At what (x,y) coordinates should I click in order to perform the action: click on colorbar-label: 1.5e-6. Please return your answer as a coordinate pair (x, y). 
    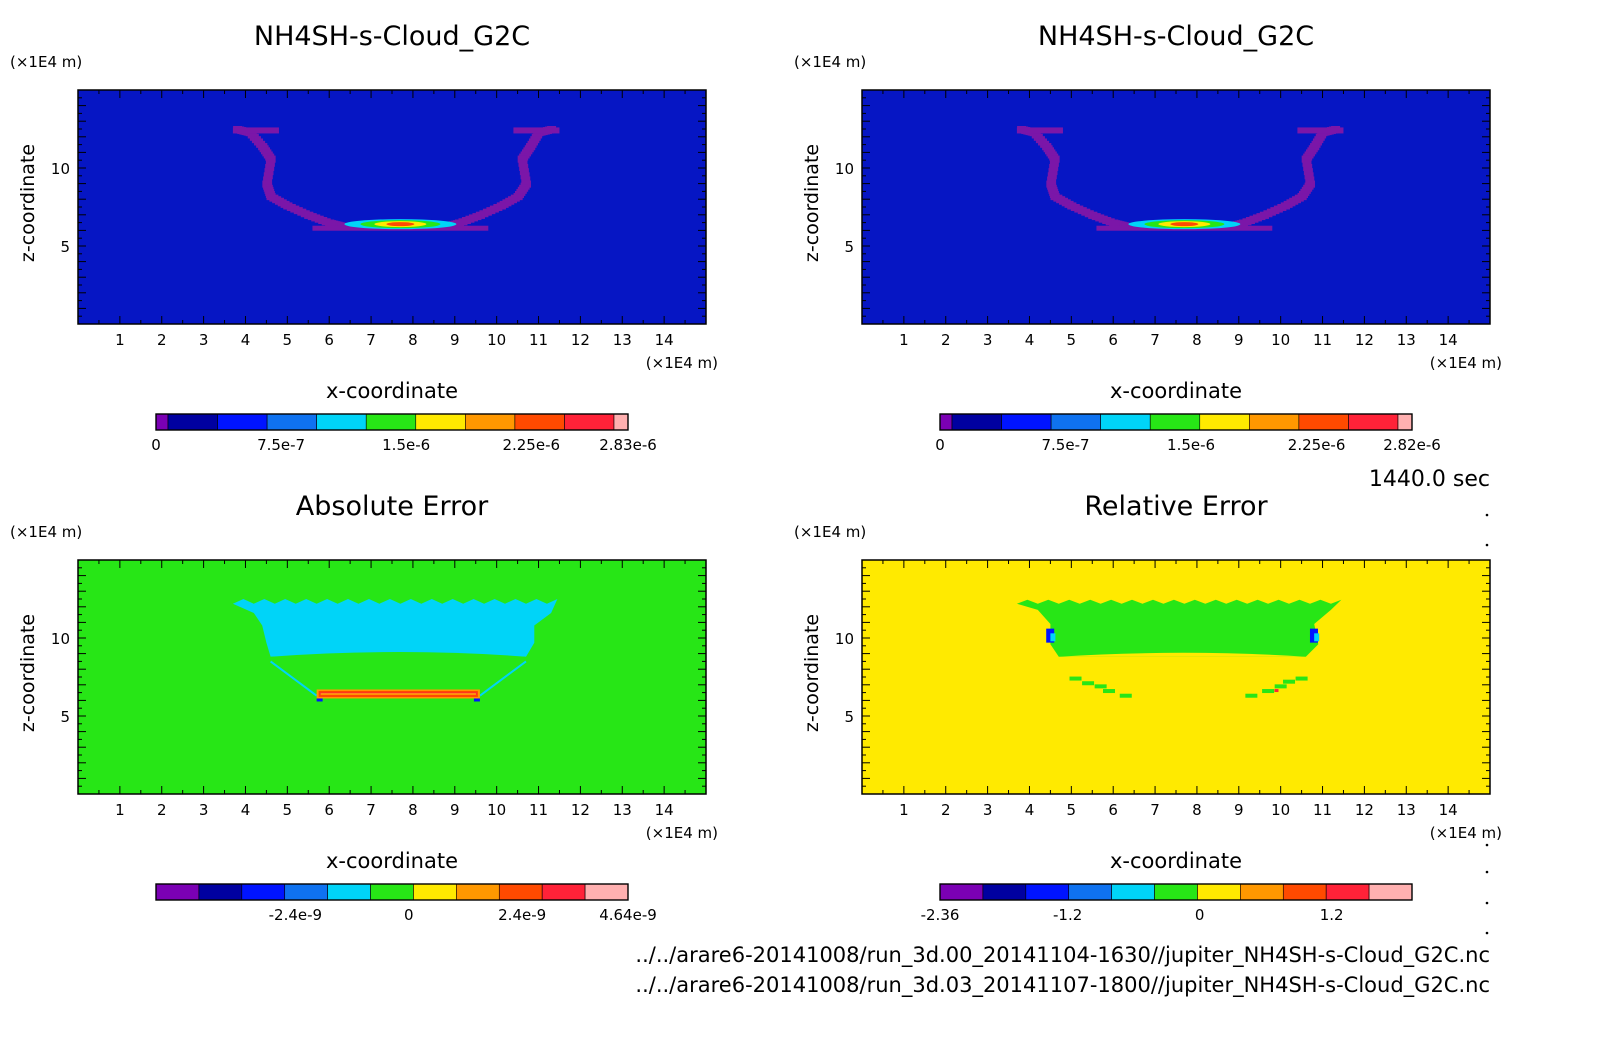
    Looking at the image, I should click on (406, 445).